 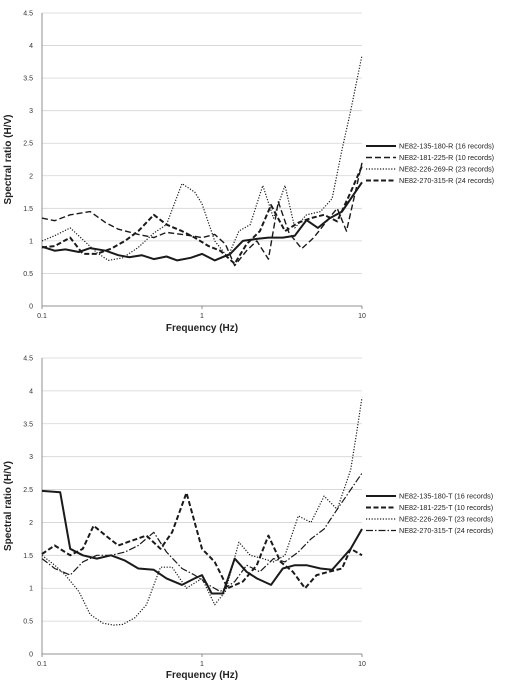 What do you see at coordinates (446, 157) in the screenshot?
I see `legend-label: NE82-181-225-R (10 records)` at bounding box center [446, 157].